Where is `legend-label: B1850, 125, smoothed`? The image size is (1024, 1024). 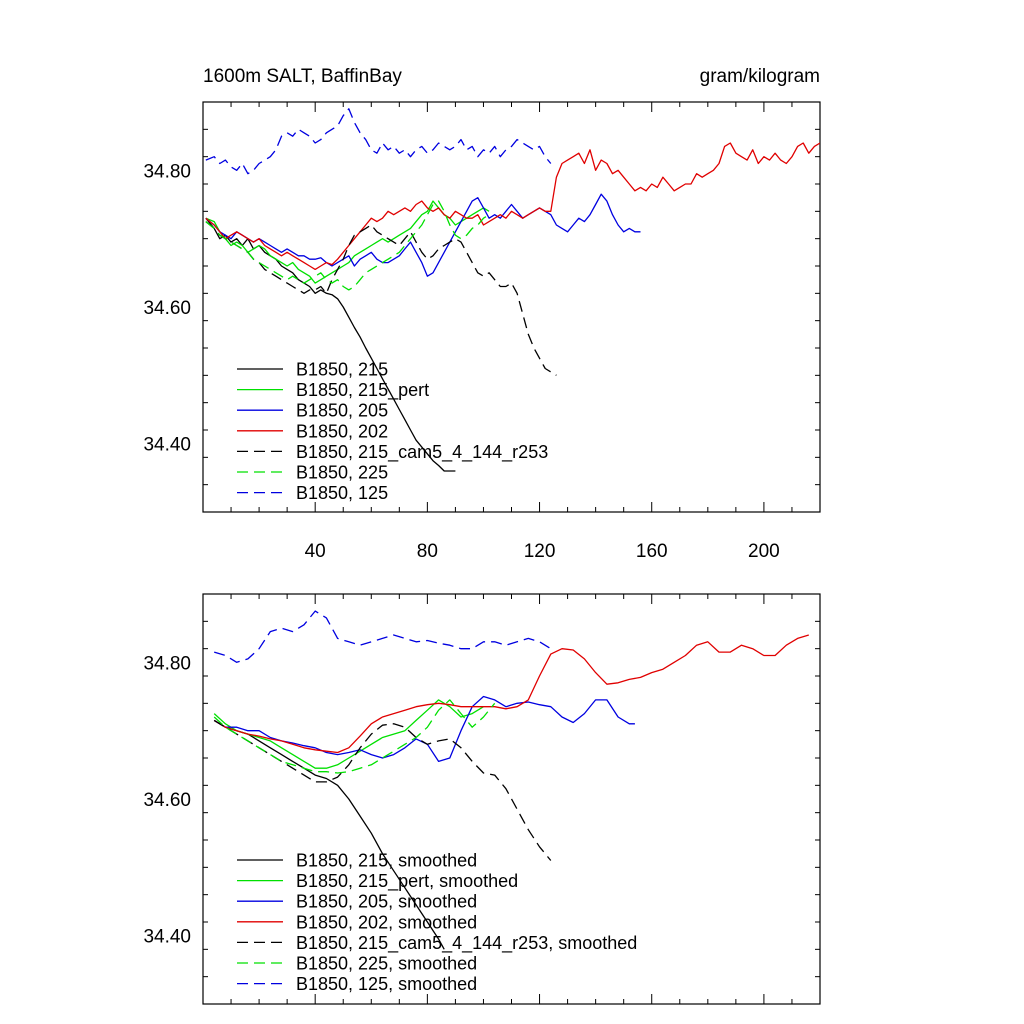
legend-label: B1850, 125, smoothed is located at coordinates (386, 984).